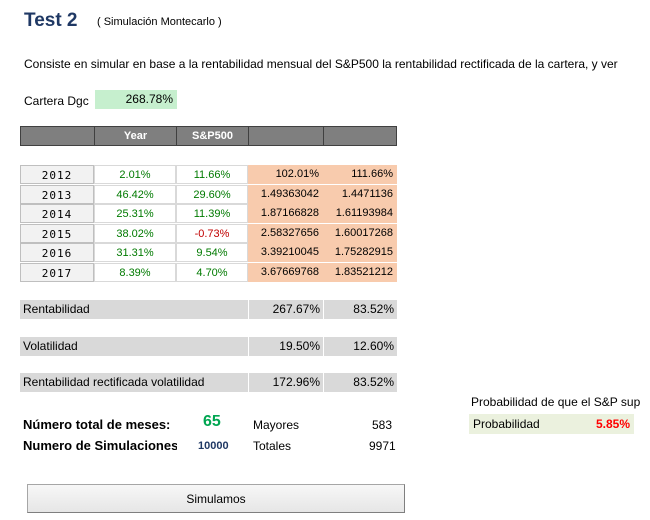 The image size is (650, 520). Describe the element at coordinates (57, 194) in the screenshot. I see `year-cell: 2013` at that location.